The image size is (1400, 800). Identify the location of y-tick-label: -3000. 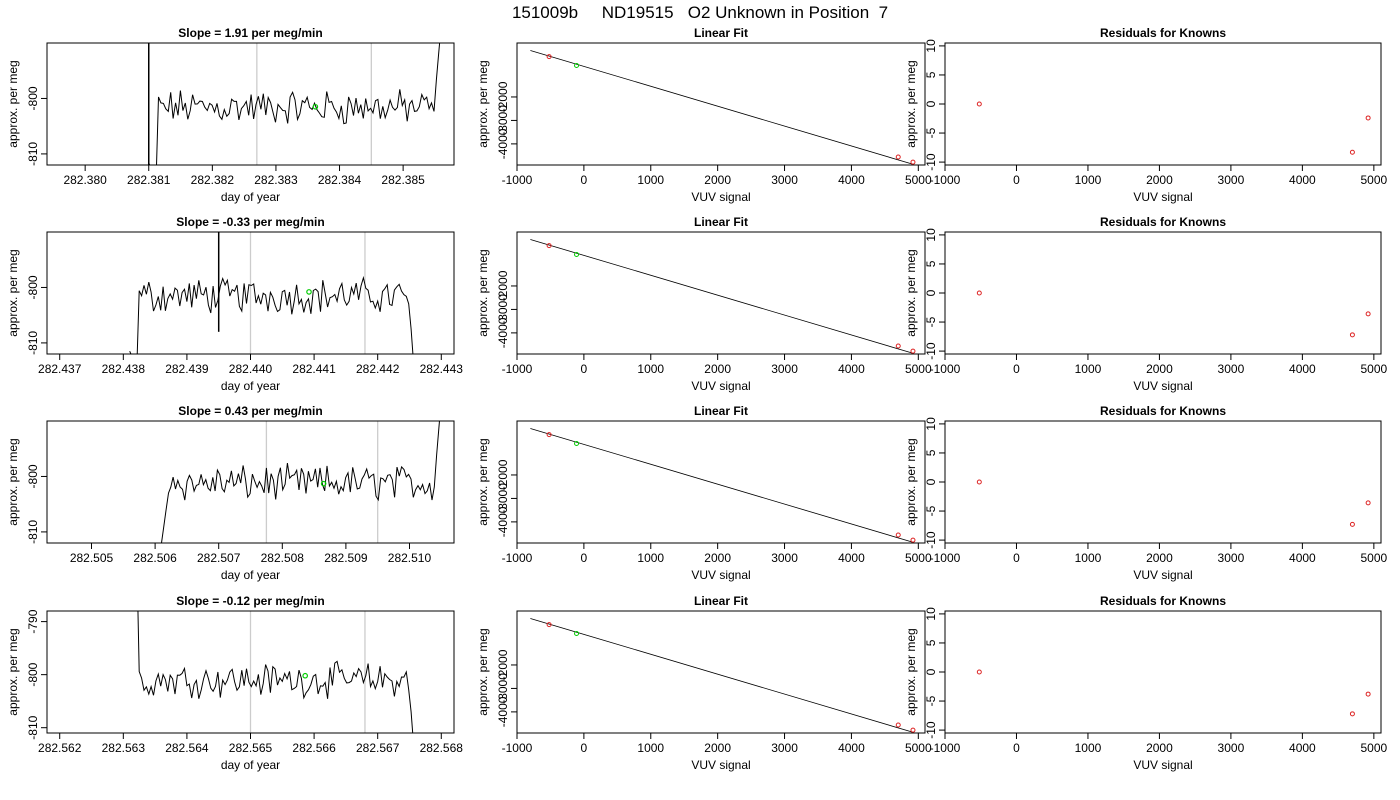
(503, 498).